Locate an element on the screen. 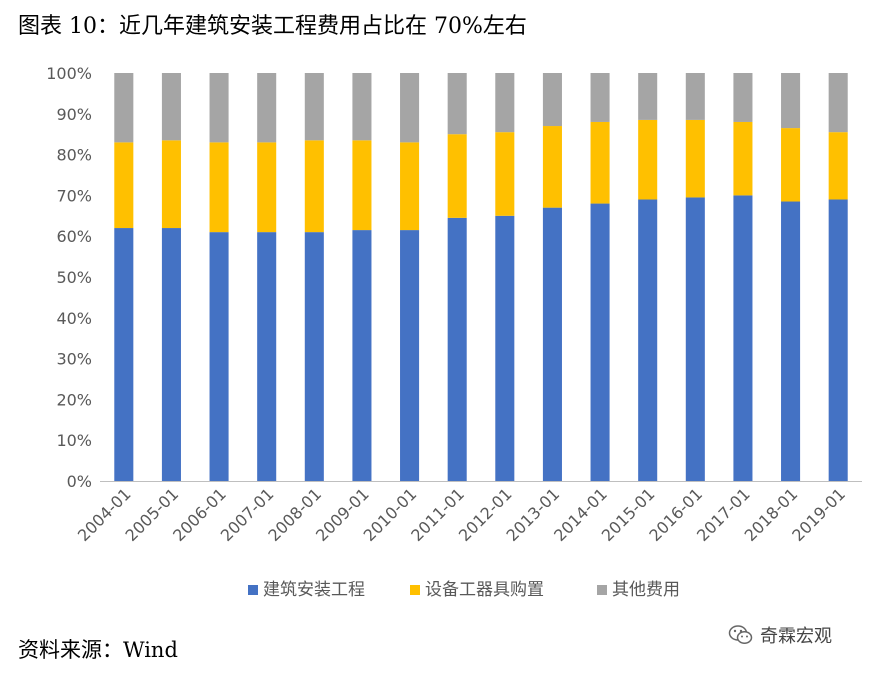 This screenshot has width=881, height=675. legend: 建筑安装工程 设备工器具购置 其他费用 is located at coordinates (464, 590).